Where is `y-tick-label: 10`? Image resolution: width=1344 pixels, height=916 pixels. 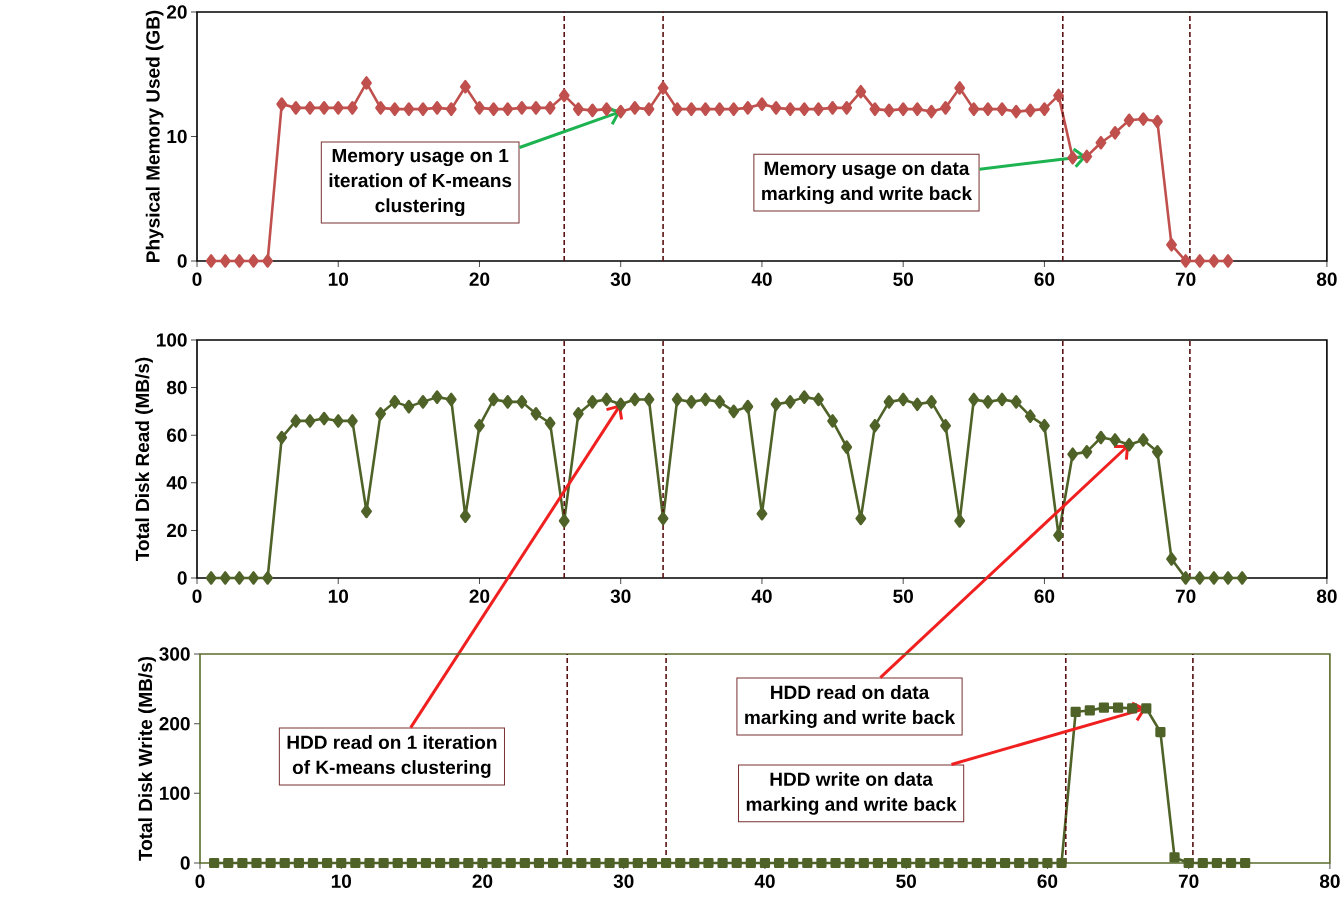
y-tick-label: 10 is located at coordinates (177, 136).